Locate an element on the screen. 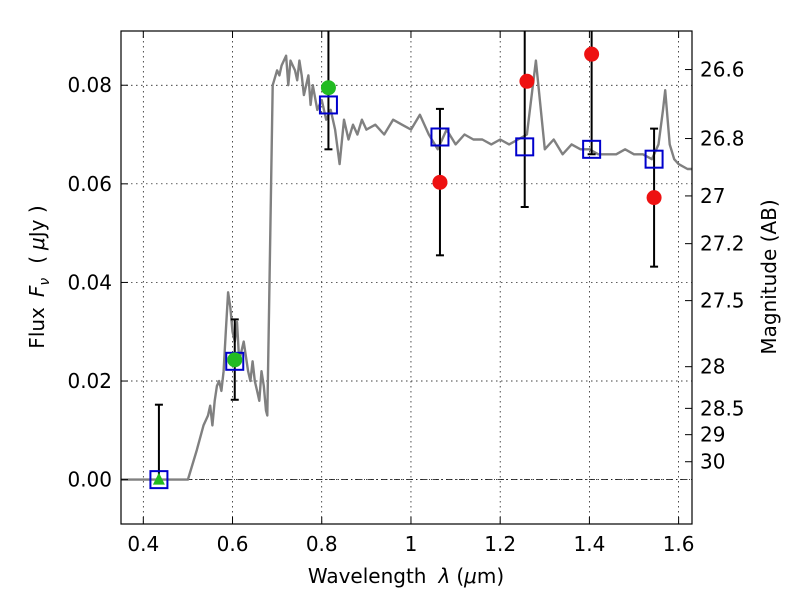 The width and height of the screenshot is (800, 600). y-axis-label-subscript: ν is located at coordinates (45, 282).